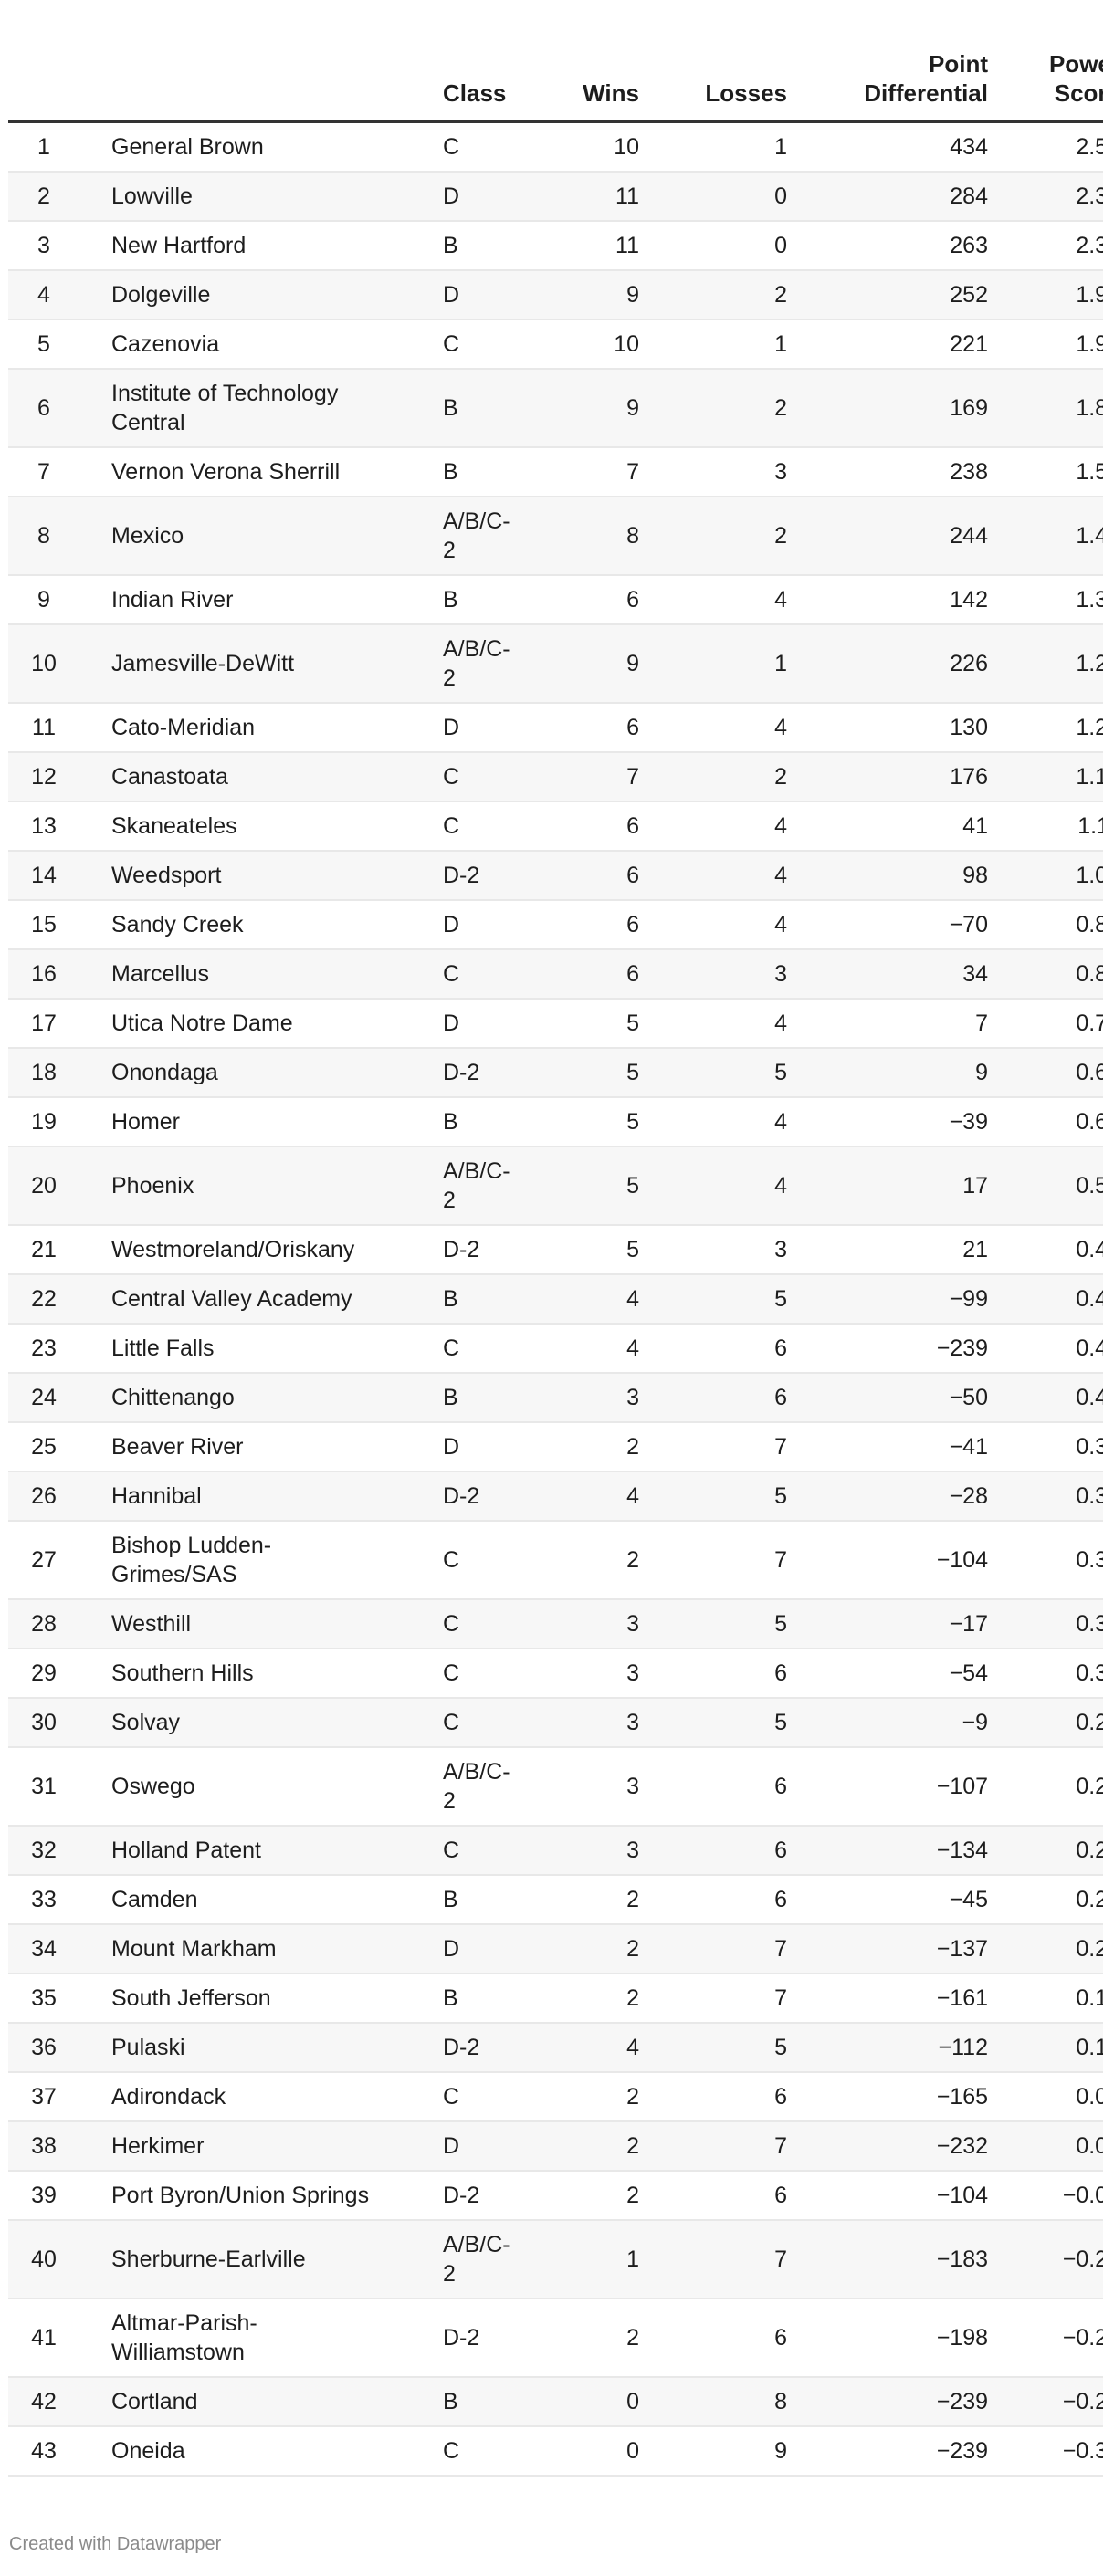  I want to click on table-row: 31 Oswego A/B/C-2 3 6 −107 0.27, so click(555, 1788).